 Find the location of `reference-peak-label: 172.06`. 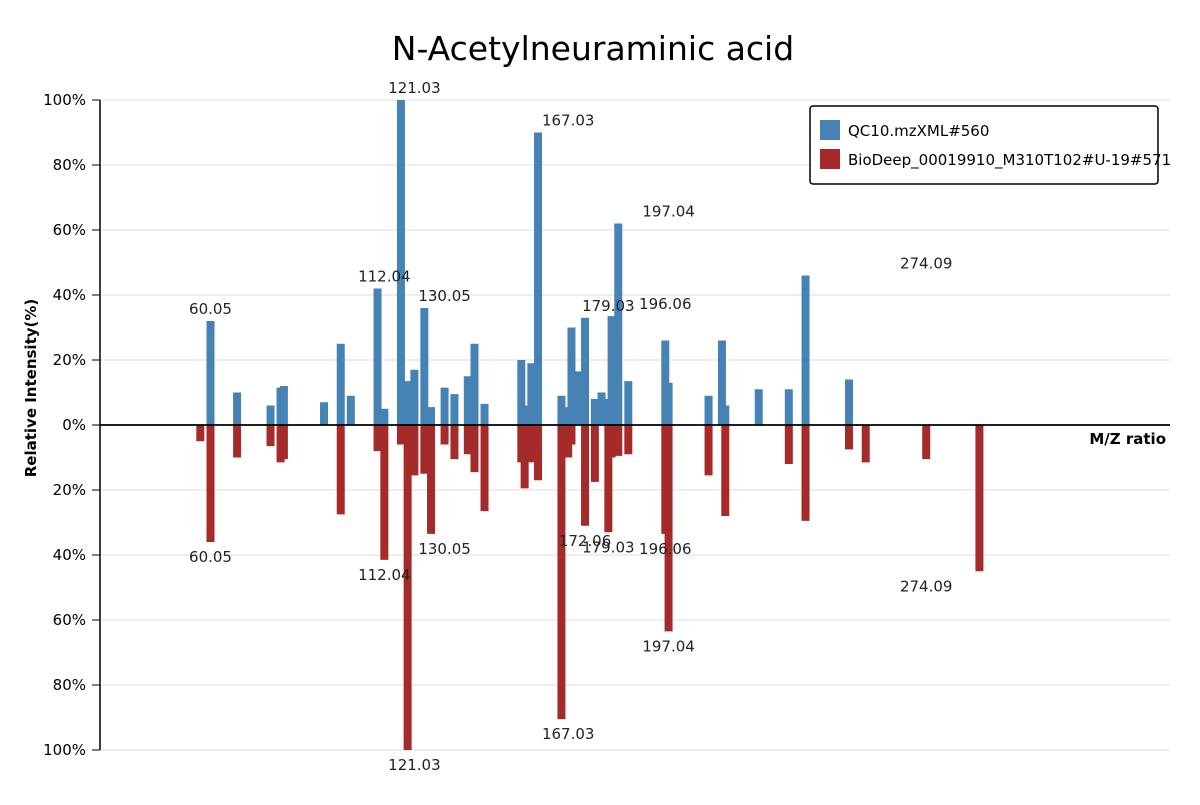

reference-peak-label: 172.06 is located at coordinates (585, 541).